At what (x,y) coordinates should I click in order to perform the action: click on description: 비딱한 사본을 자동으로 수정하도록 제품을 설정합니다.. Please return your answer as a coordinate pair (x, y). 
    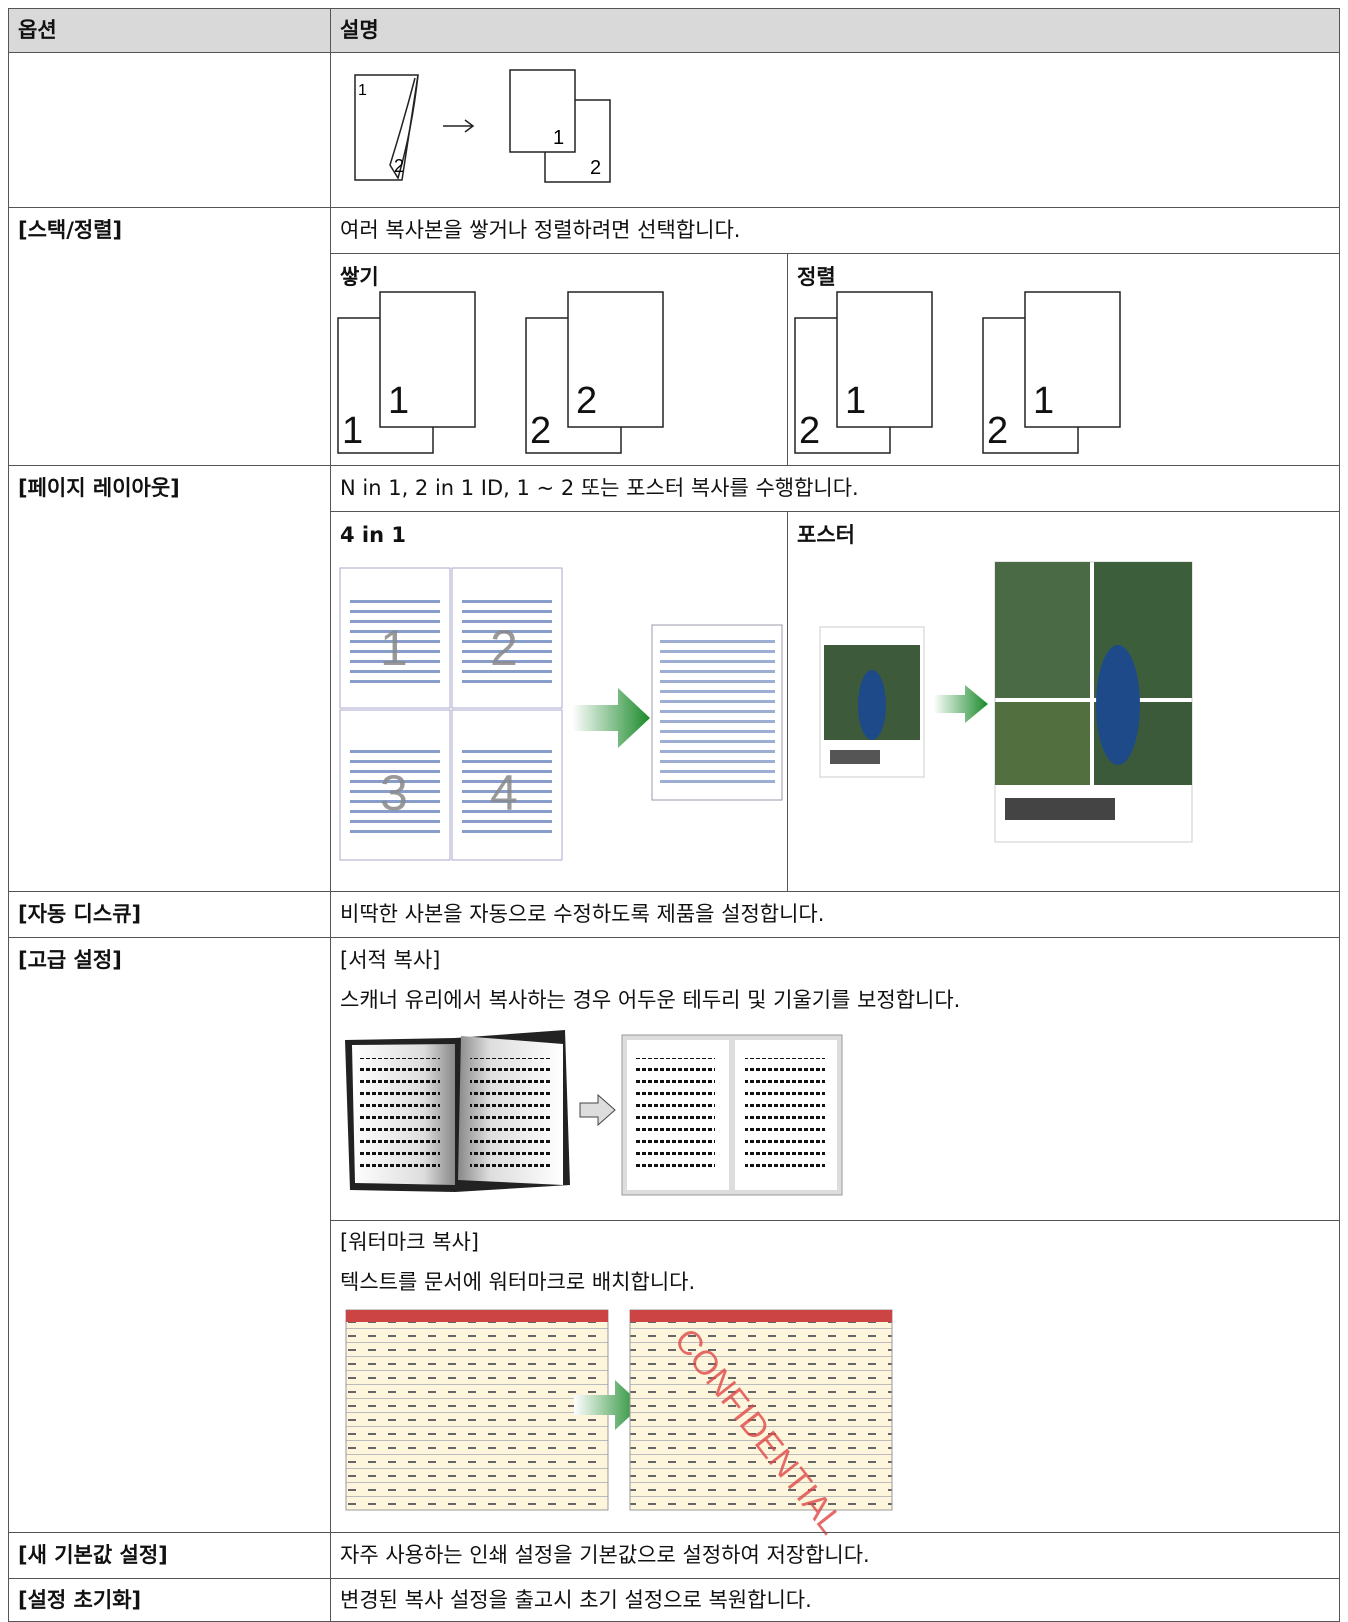
    Looking at the image, I should click on (582, 914).